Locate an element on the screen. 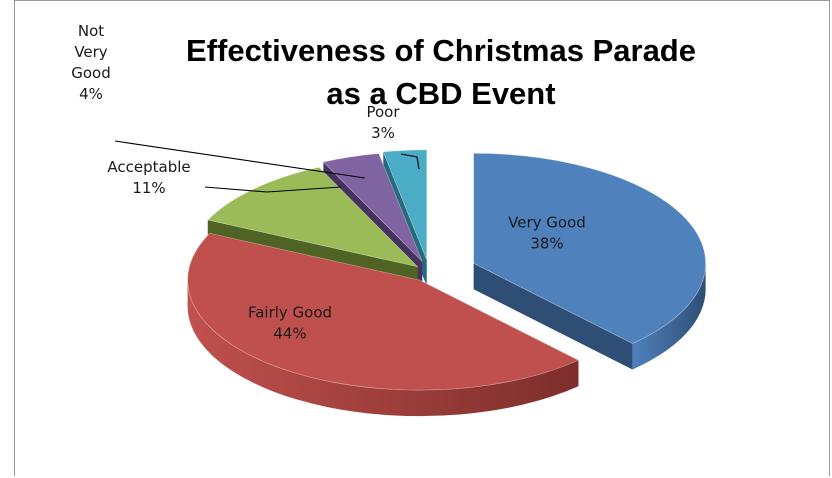 This screenshot has width=832, height=478. data-label-name: Poor is located at coordinates (383, 112).